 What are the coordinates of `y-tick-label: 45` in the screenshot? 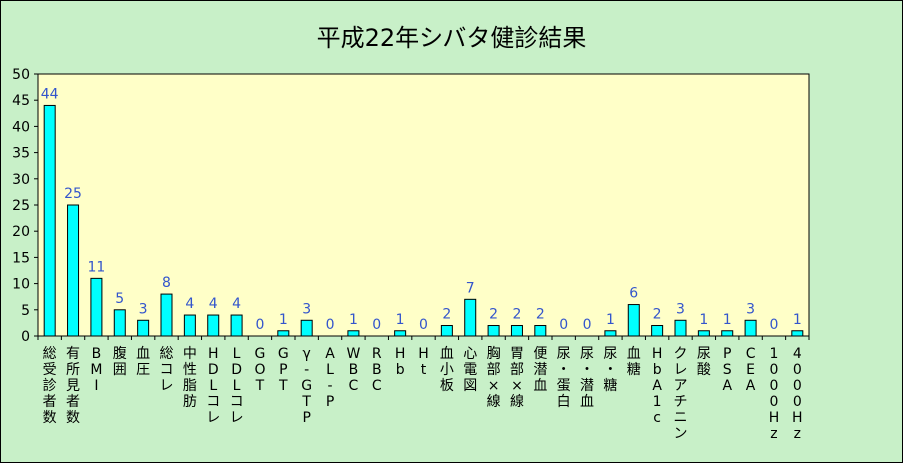 It's located at (21, 101).